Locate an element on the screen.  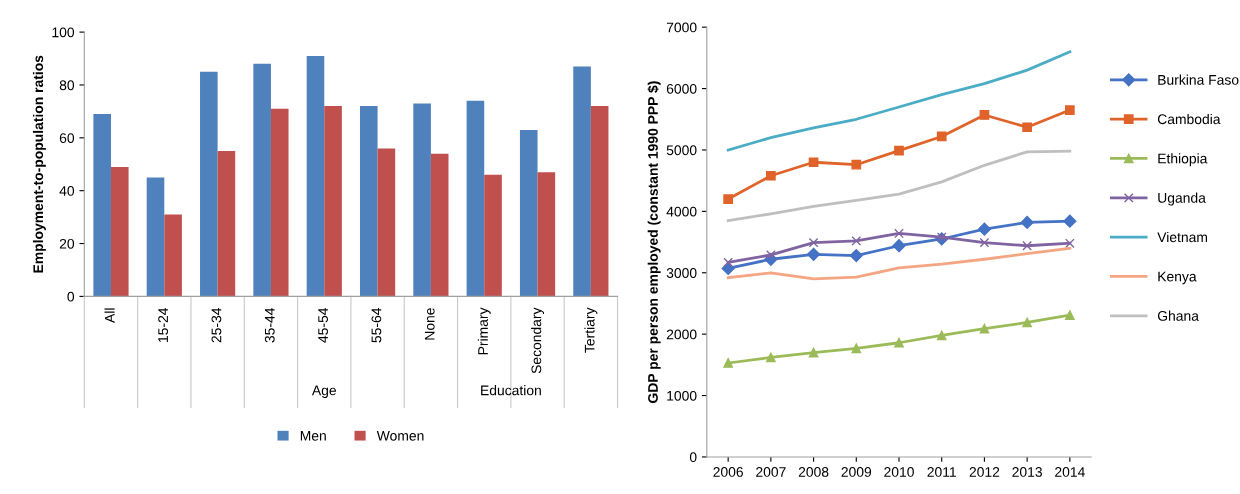
x-tick-label: 2009 is located at coordinates (856, 472).